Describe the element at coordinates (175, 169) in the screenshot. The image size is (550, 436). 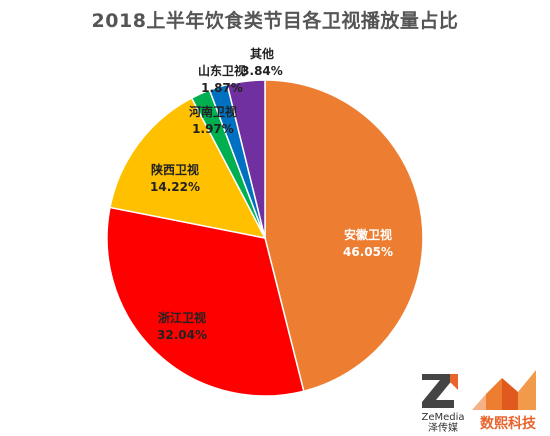
I see `slice-name-label-3: 陕西卫视` at that location.